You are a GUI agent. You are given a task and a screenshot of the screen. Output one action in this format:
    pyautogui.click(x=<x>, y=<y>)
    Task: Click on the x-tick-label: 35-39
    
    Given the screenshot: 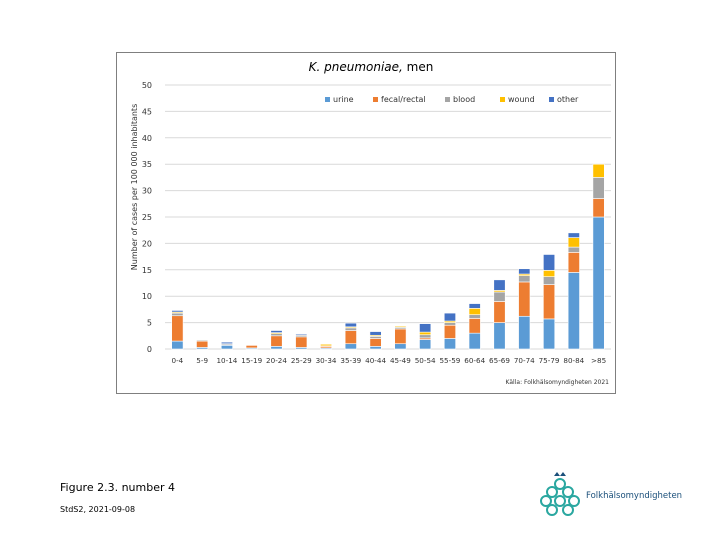 What is the action you would take?
    pyautogui.click(x=350, y=360)
    